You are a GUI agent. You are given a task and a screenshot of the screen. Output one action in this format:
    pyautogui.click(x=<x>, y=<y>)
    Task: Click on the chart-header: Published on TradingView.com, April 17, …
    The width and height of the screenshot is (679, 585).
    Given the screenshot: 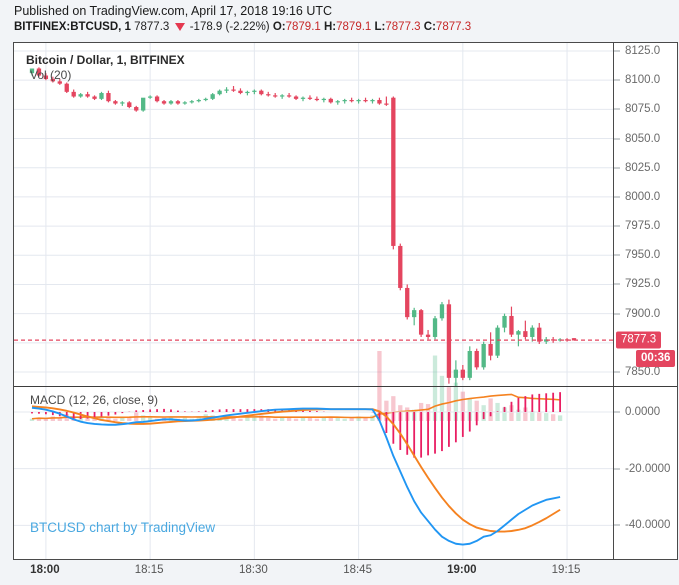 What is the action you would take?
    pyautogui.click(x=344, y=19)
    